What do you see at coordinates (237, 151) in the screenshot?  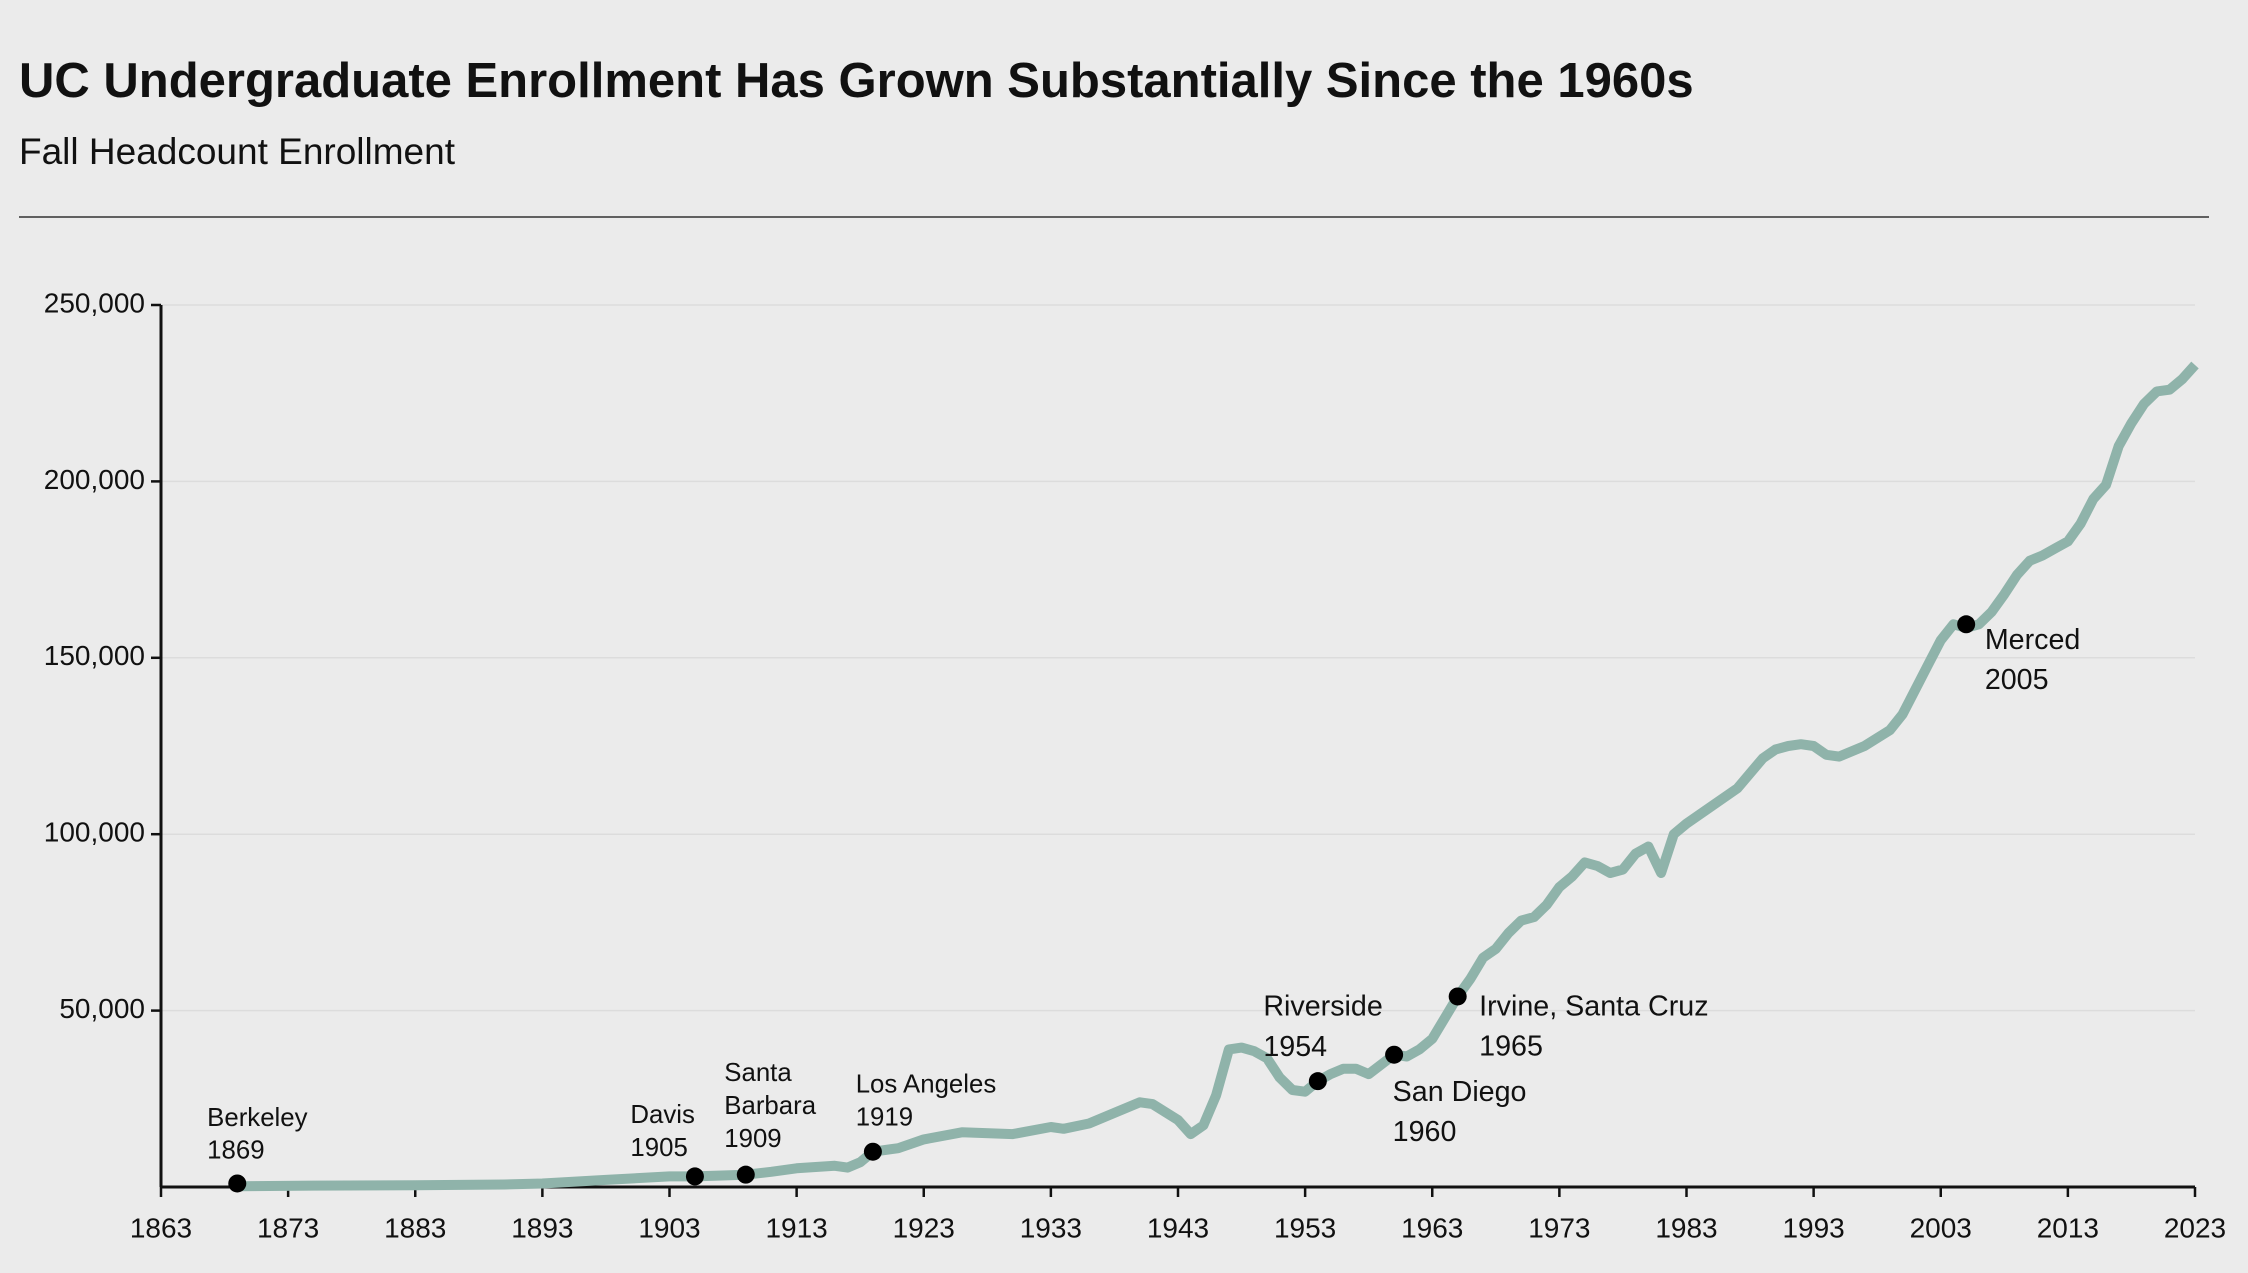 I see `chart-subtitle: Fall Headcount Enrollment` at bounding box center [237, 151].